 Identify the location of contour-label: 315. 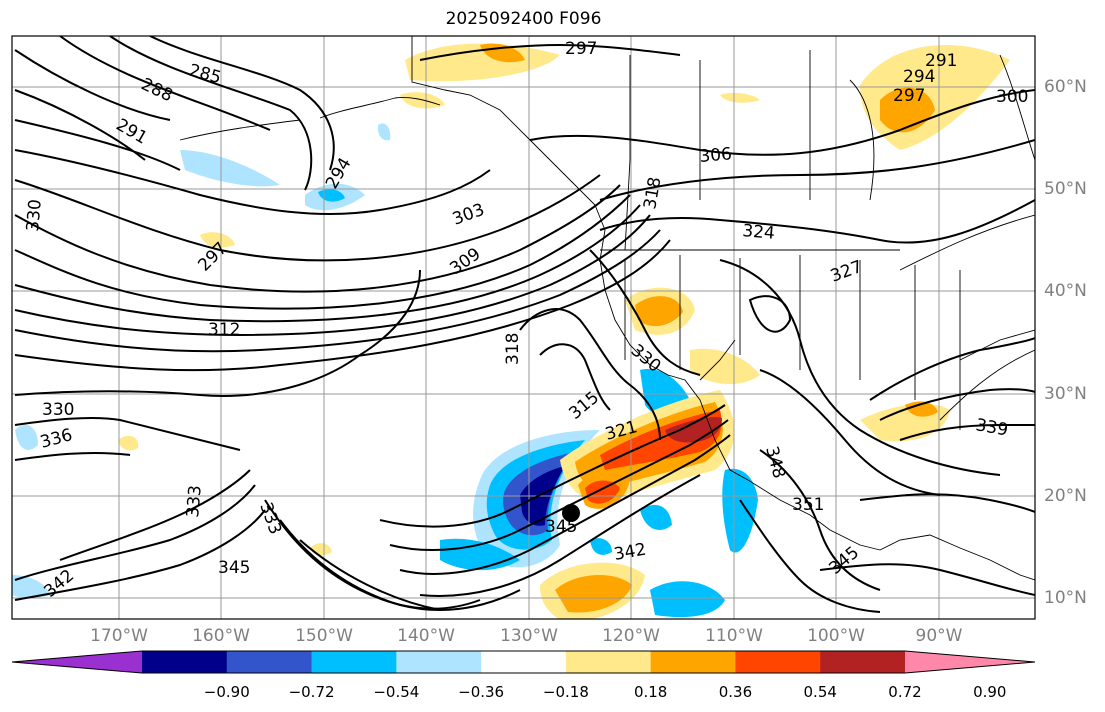
(584, 406).